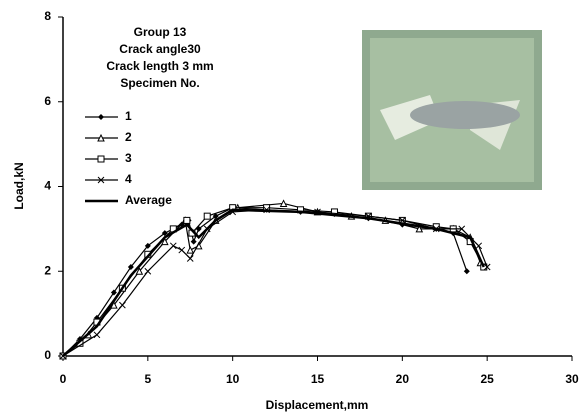 The height and width of the screenshot is (418, 587). What do you see at coordinates (403, 379) in the screenshot?
I see `x-tick-label: 20` at bounding box center [403, 379].